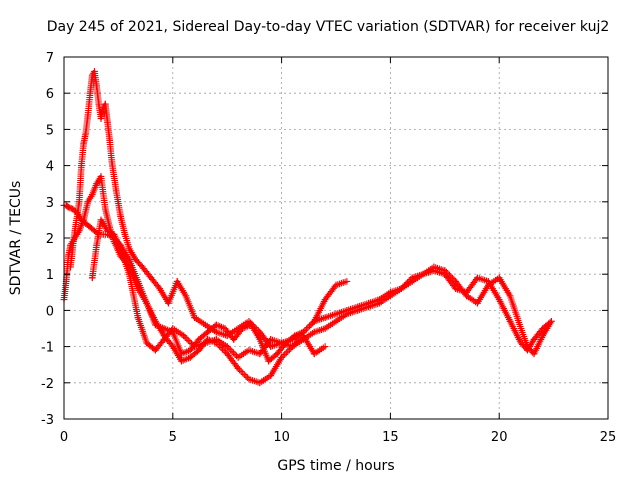 The image size is (640, 480). What do you see at coordinates (50, 203) in the screenshot?
I see `y-tick-label: 3` at bounding box center [50, 203].